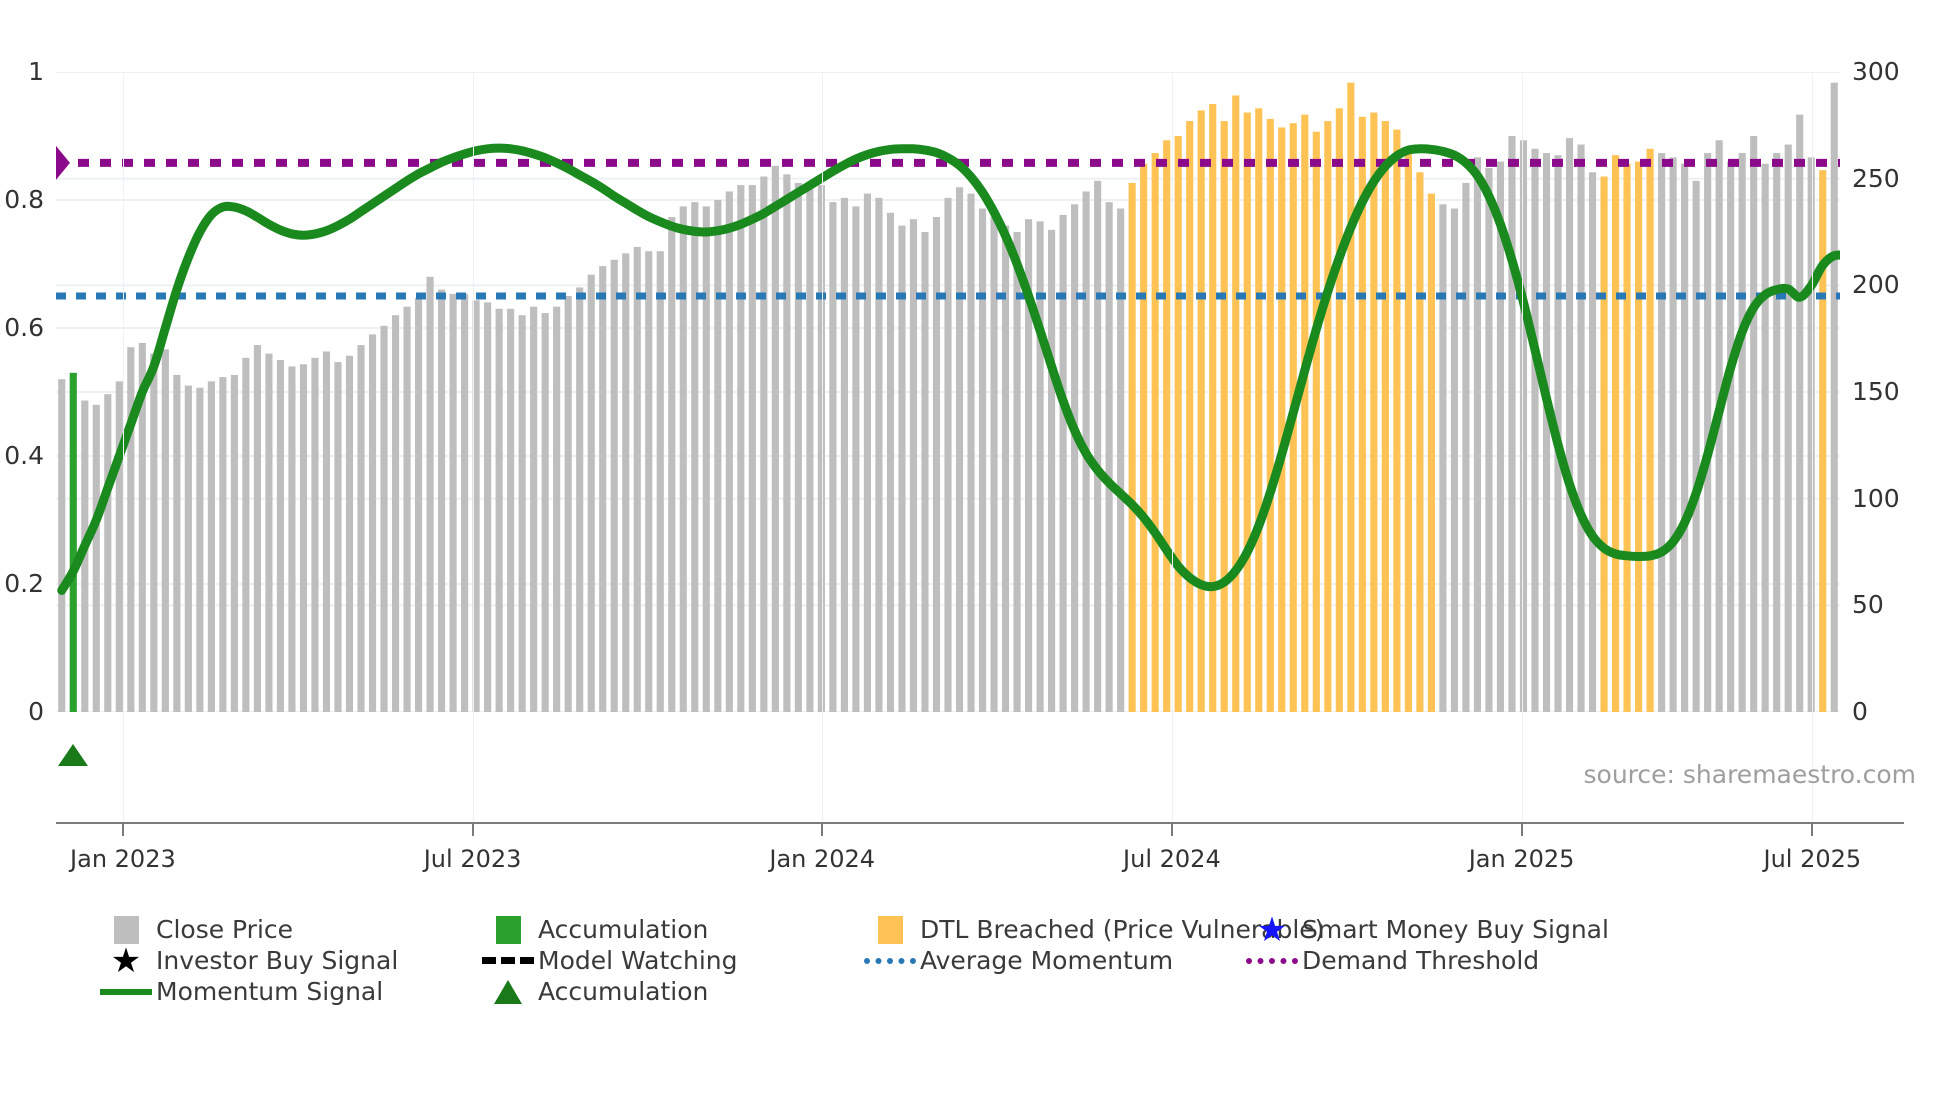  What do you see at coordinates (126, 991) in the screenshot?
I see `solid-line-icon` at bounding box center [126, 991].